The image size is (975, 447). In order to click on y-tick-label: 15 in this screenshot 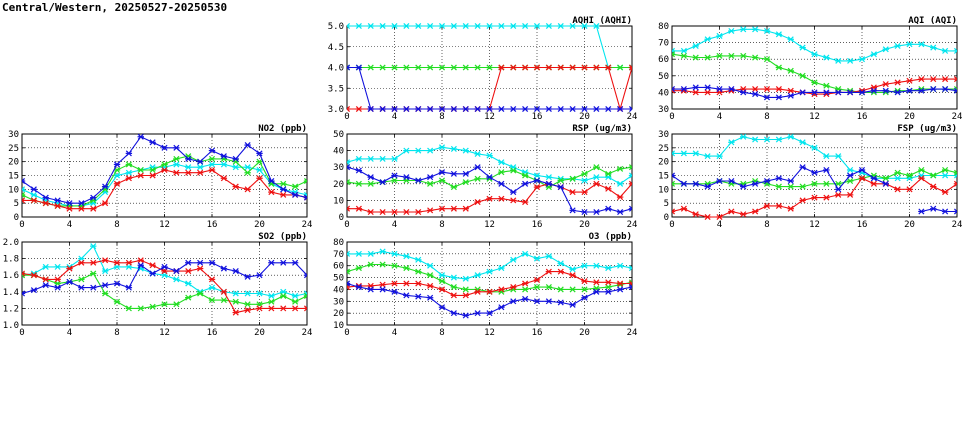, I will do `click(13, 177)`.